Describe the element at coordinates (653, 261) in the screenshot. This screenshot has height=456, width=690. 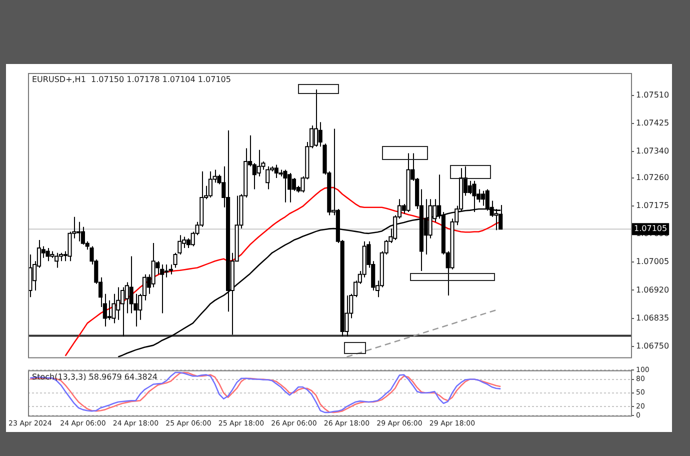
I see `y-tick-label: 1.07005` at that location.